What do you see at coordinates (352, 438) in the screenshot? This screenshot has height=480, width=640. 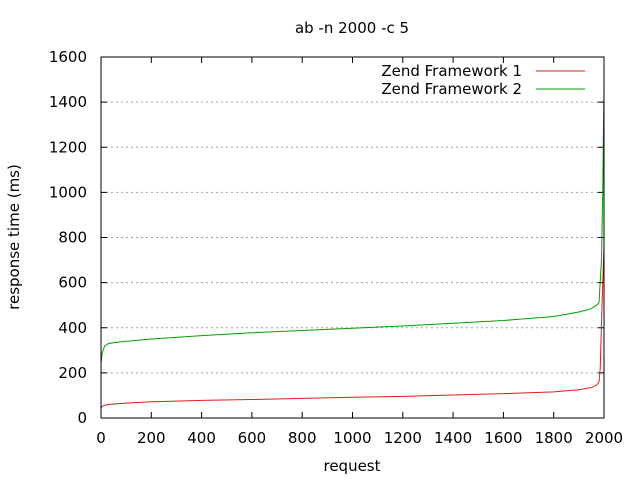 I see `x-tick-label: 1000` at bounding box center [352, 438].